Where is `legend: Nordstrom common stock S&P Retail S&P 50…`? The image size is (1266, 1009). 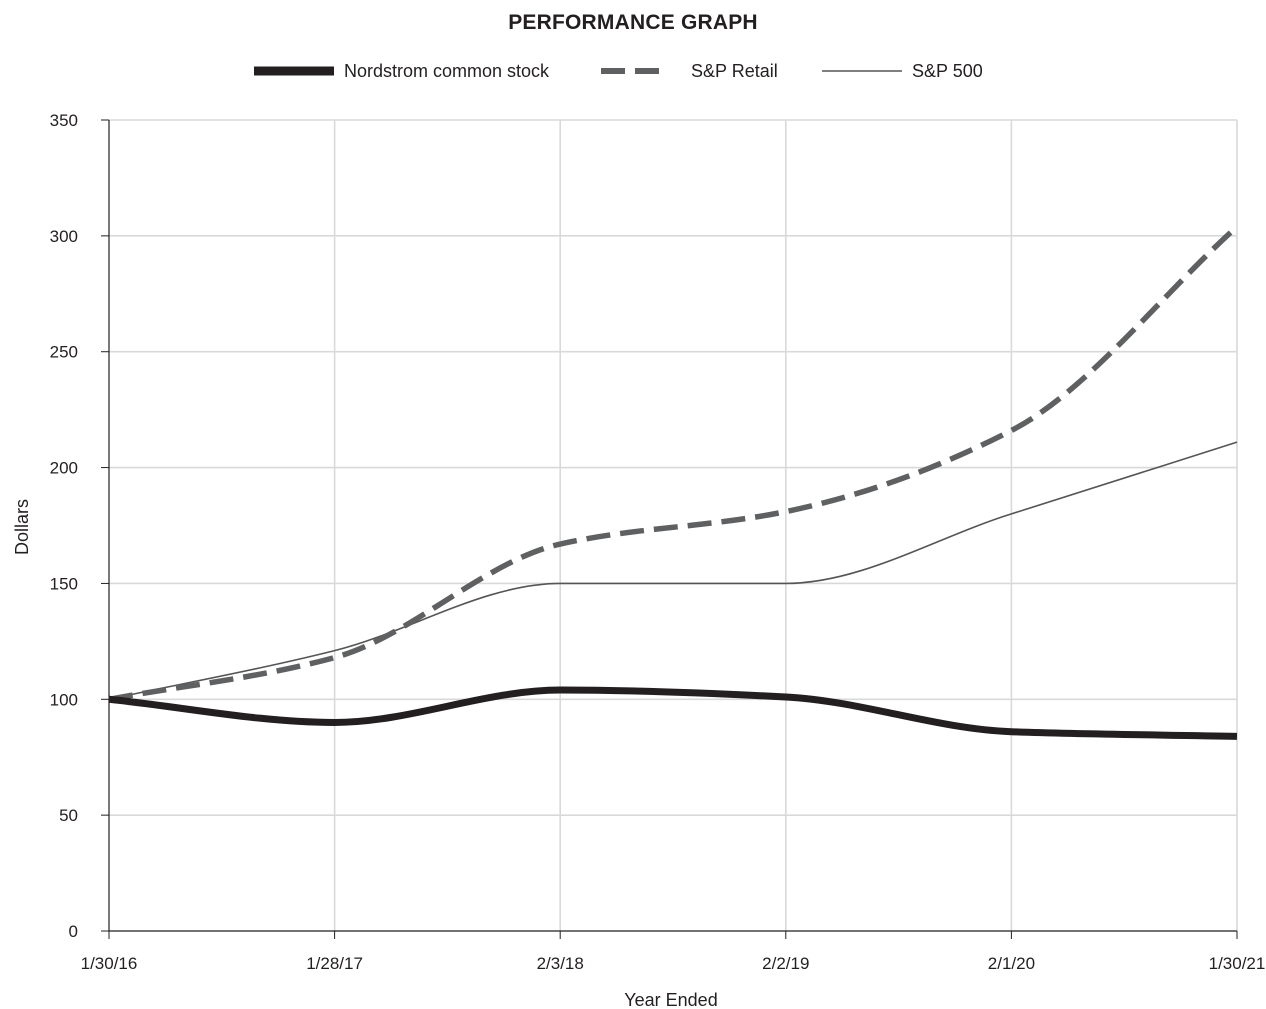 legend: Nordstrom common stock S&P Retail S&P 50… is located at coordinates (633, 71).